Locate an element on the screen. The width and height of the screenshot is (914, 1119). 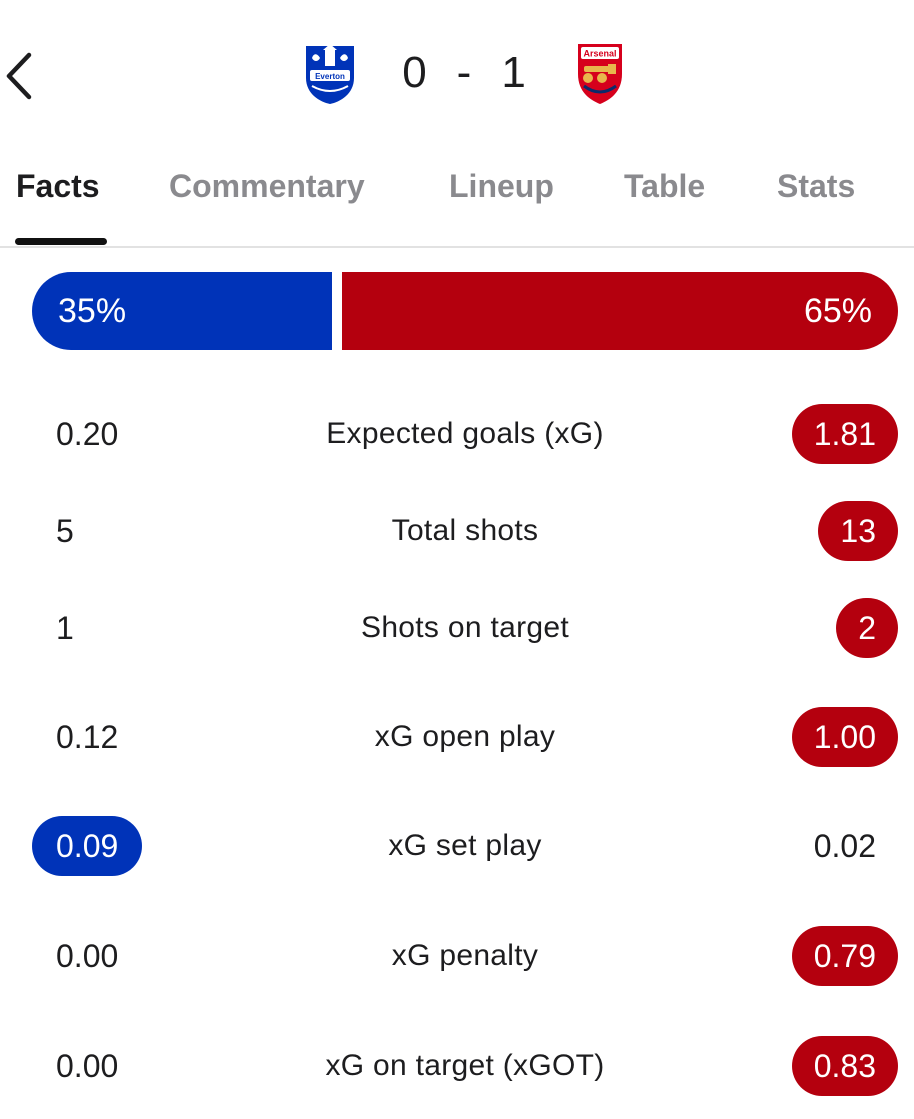
everton-crest-icon: Everton is located at coordinates (330, 73).